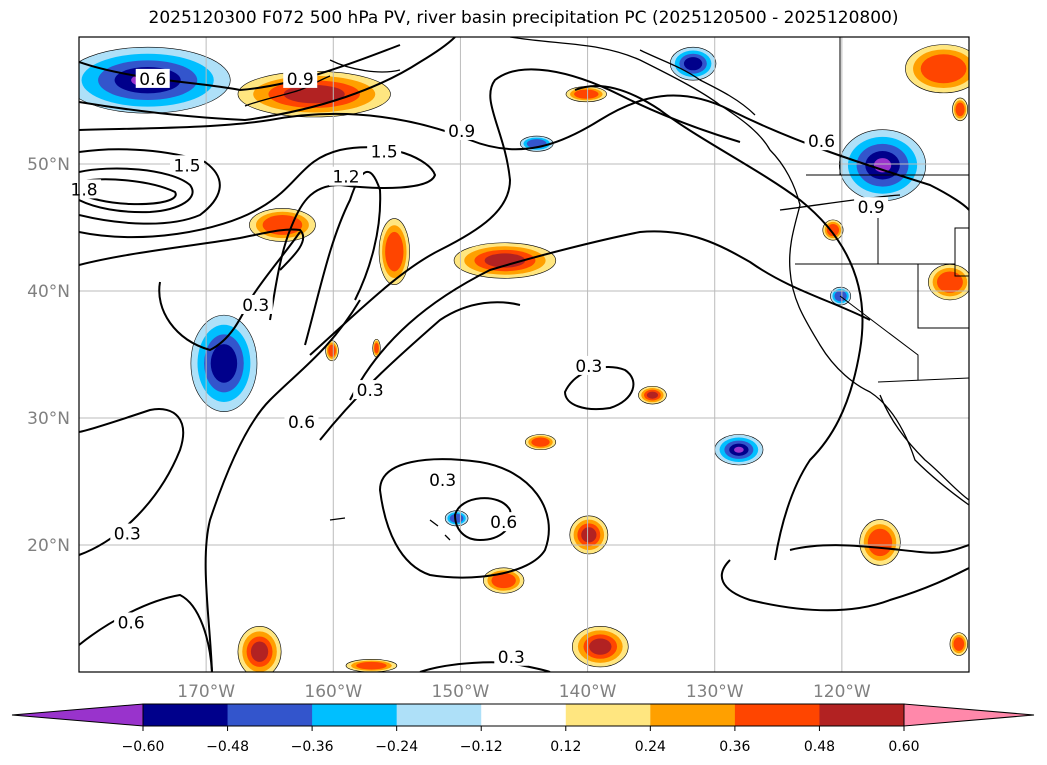  I want to click on lat-tick-label: 20°N, so click(48, 546).